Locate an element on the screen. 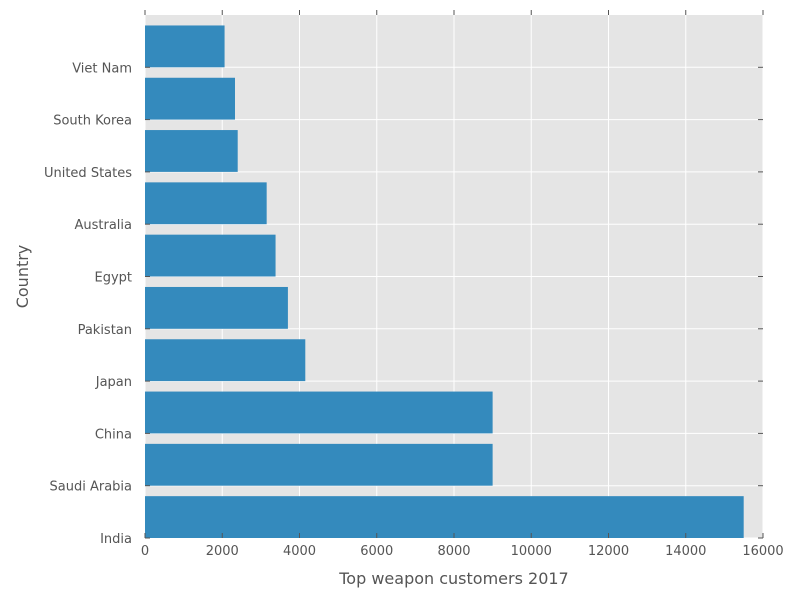 This screenshot has height=600, width=800. y-tick-label: China is located at coordinates (113, 434).